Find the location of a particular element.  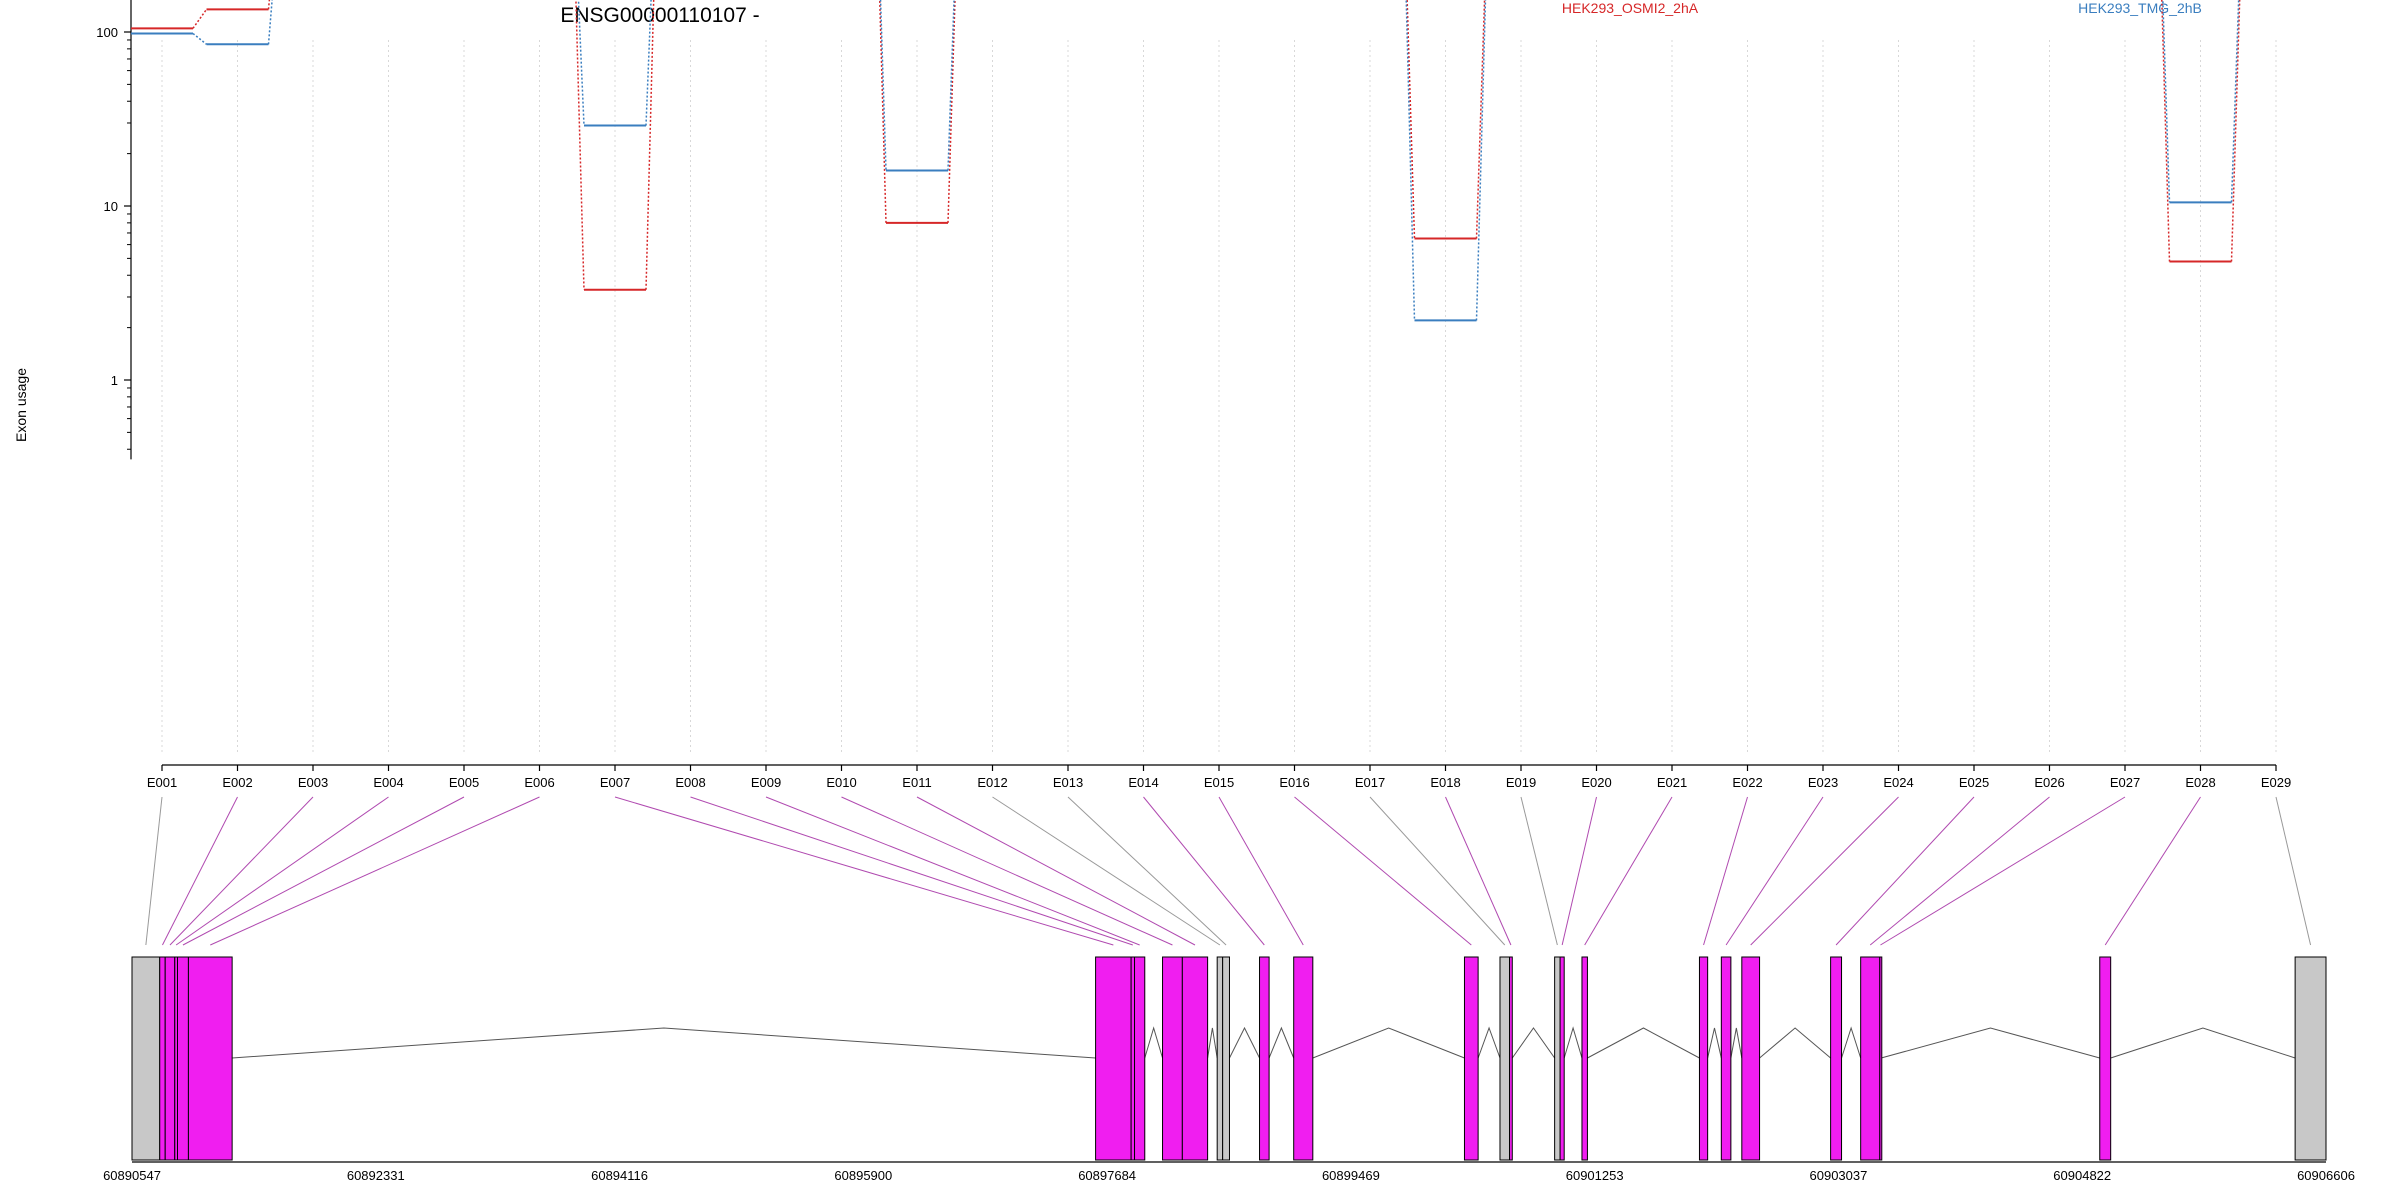

connector-e001 is located at coordinates (154, 871).